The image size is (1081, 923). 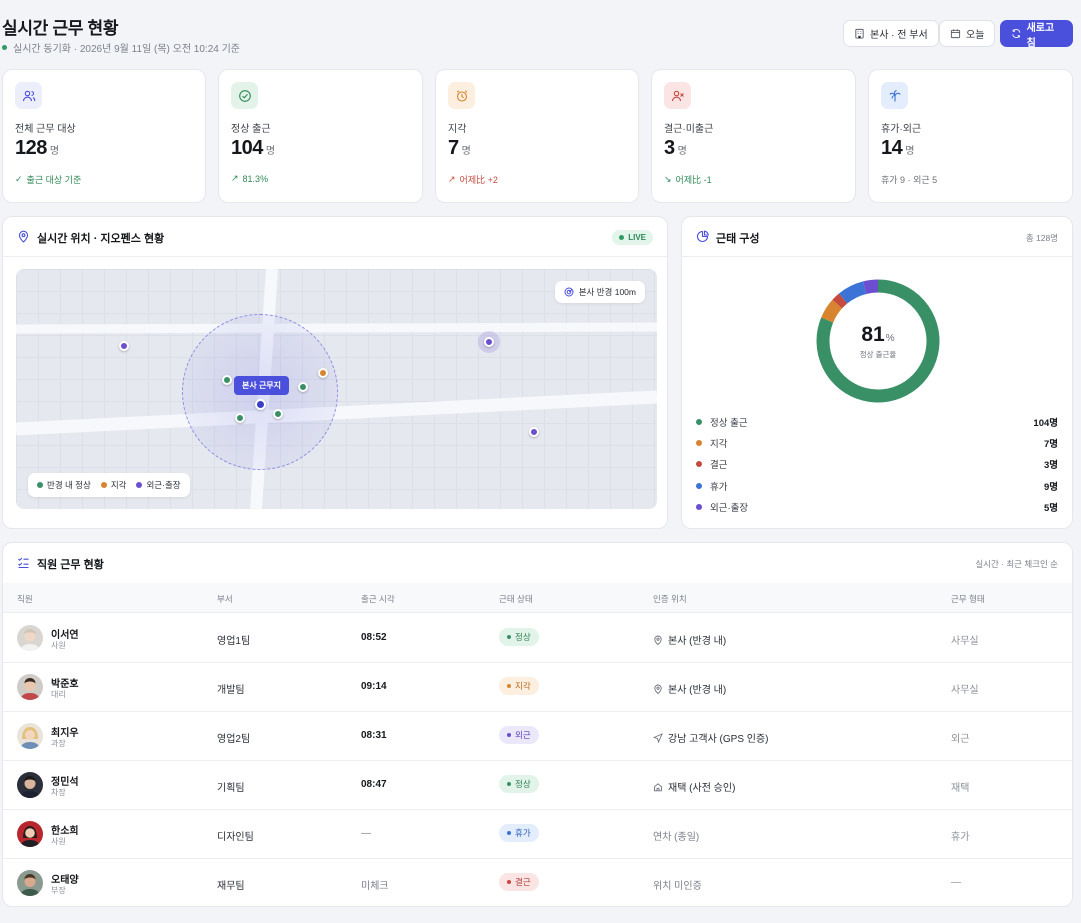 What do you see at coordinates (461, 95) in the screenshot?
I see `alarm-clock-icon` at bounding box center [461, 95].